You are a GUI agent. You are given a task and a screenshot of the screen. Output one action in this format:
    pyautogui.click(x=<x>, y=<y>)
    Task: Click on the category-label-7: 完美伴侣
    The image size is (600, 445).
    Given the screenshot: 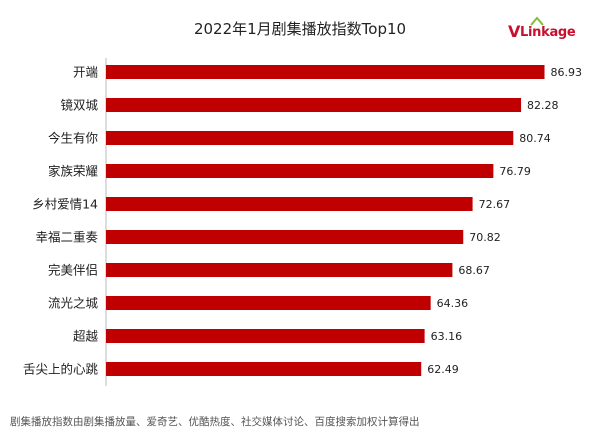 What is the action you would take?
    pyautogui.click(x=73, y=270)
    